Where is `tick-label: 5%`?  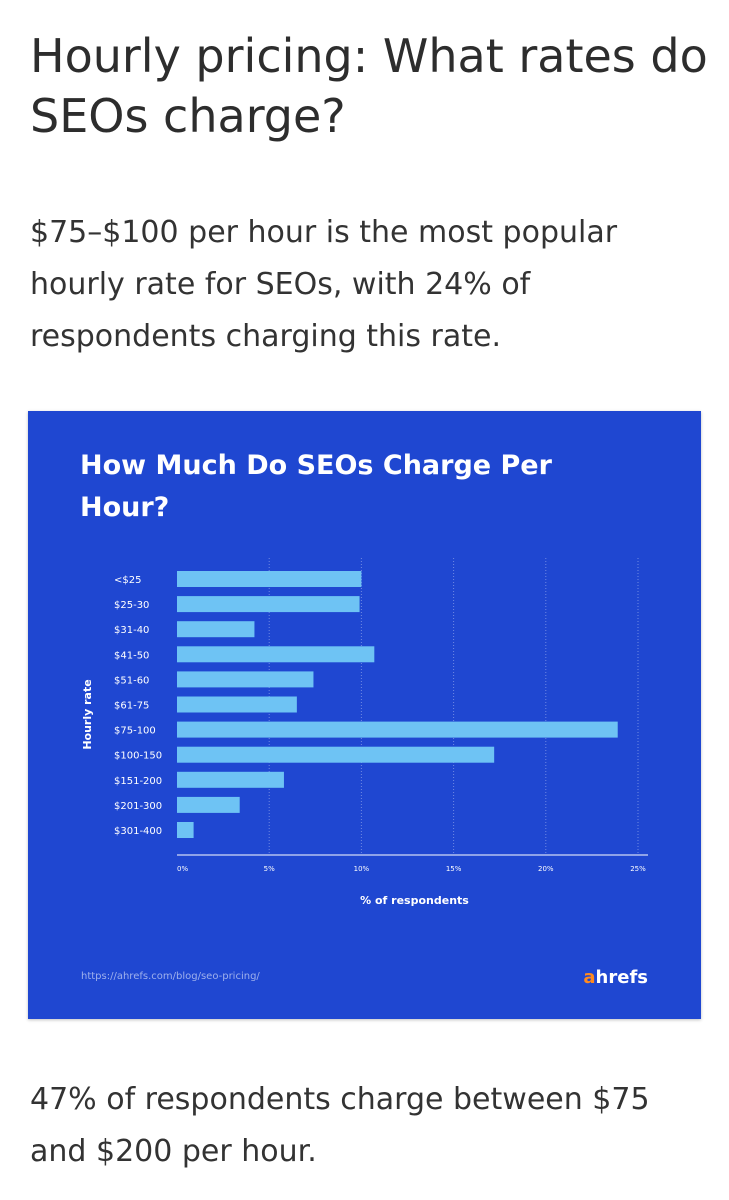
tick-label: 5% is located at coordinates (269, 869).